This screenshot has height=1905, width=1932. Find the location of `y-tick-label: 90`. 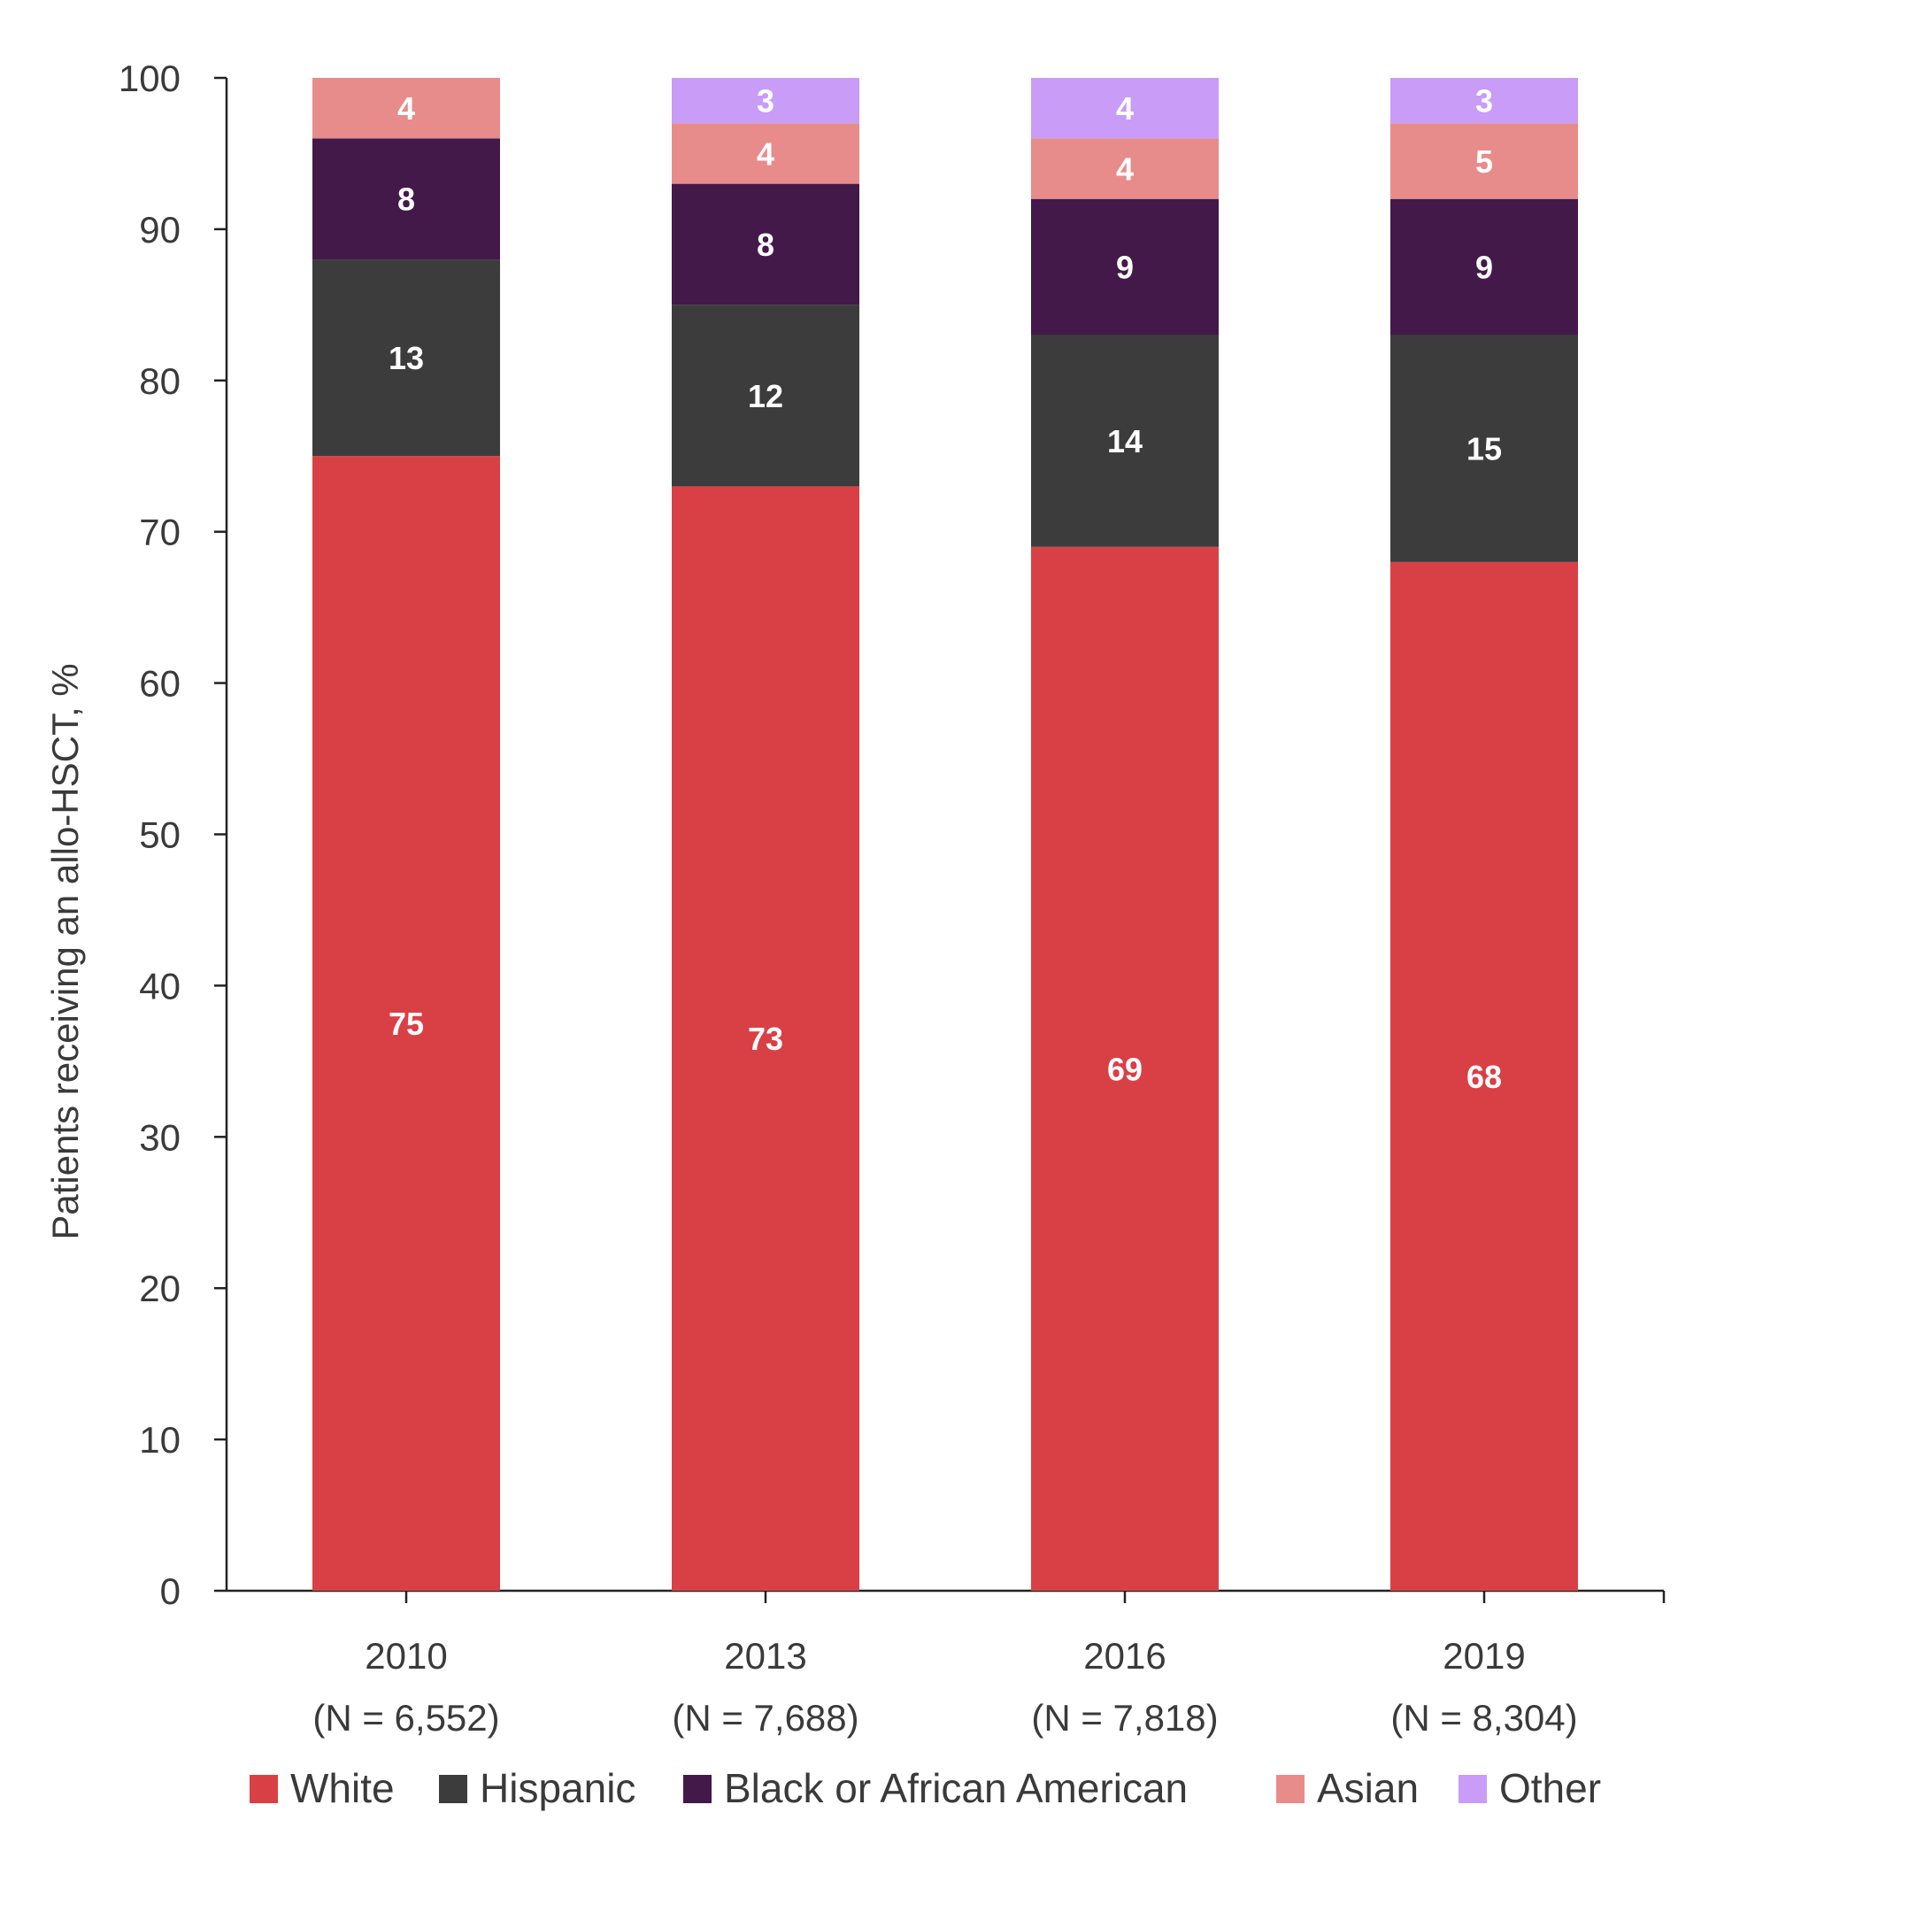

y-tick-label: 90 is located at coordinates (160, 230).